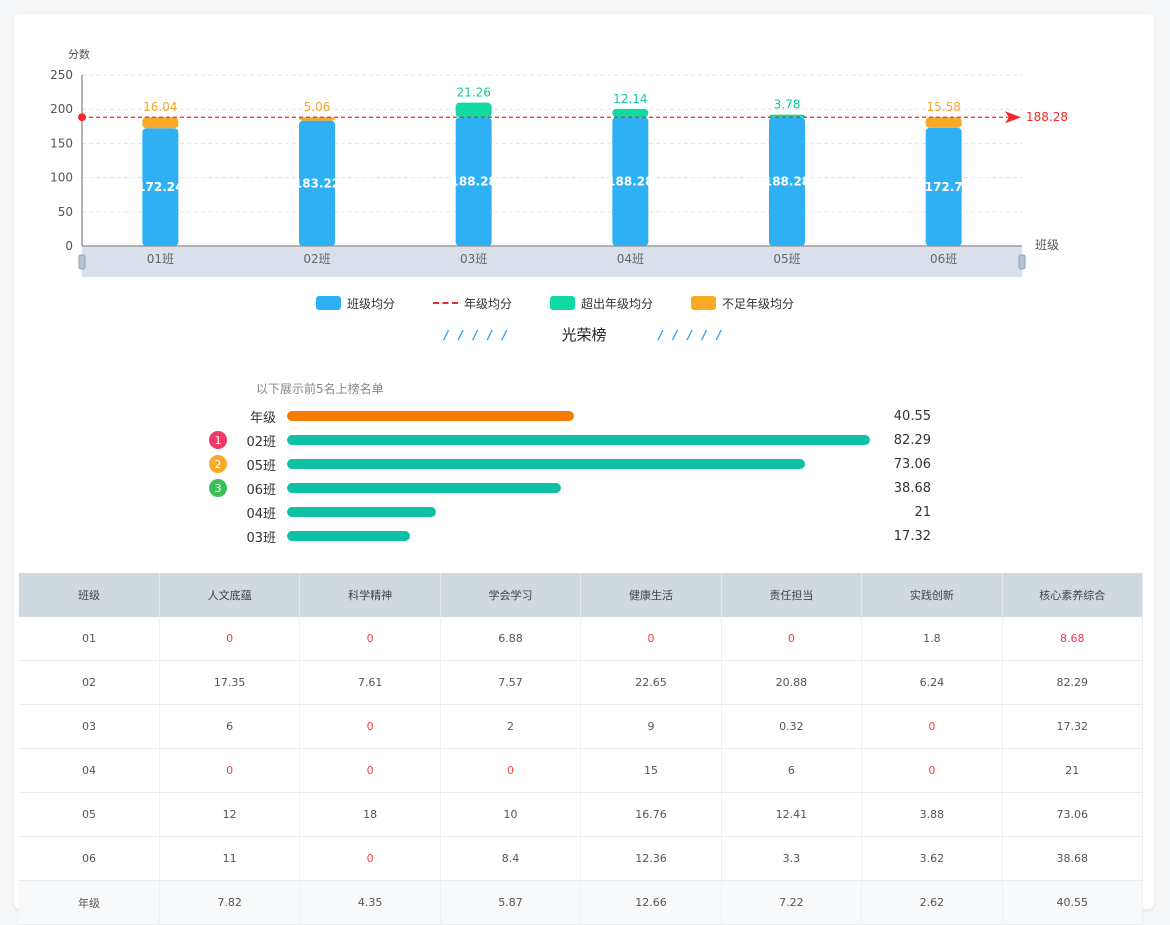  I want to click on grade-avg-label: 188.28, so click(1047, 117).